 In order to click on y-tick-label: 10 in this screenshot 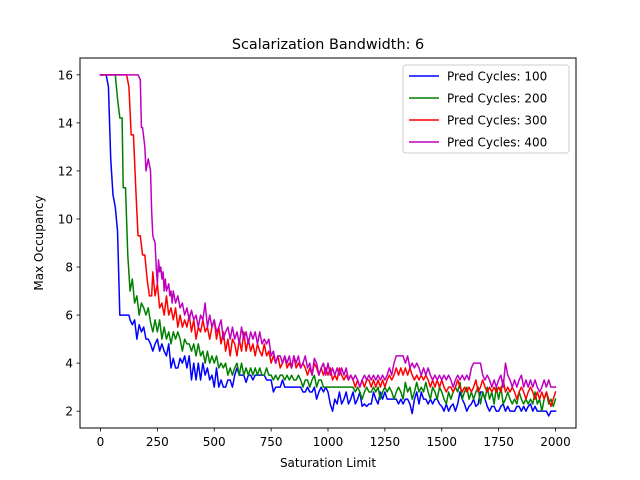, I will do `click(65, 219)`.